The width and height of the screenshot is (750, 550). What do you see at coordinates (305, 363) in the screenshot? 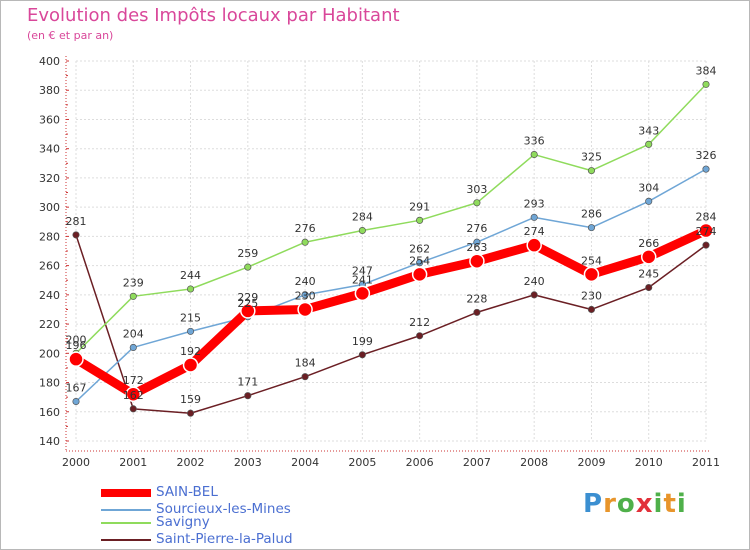
I see `data-label-saint-pierre-la-palud: 184` at bounding box center [305, 363].